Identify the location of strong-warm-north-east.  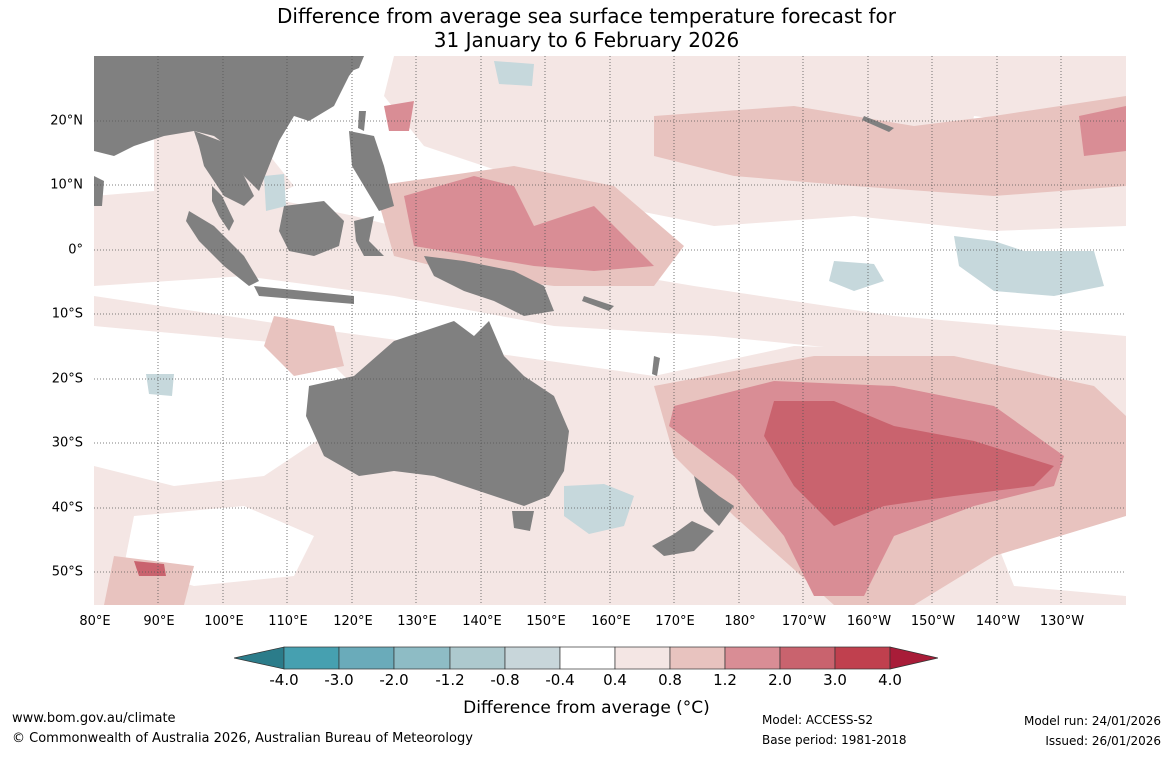
(1102, 131).